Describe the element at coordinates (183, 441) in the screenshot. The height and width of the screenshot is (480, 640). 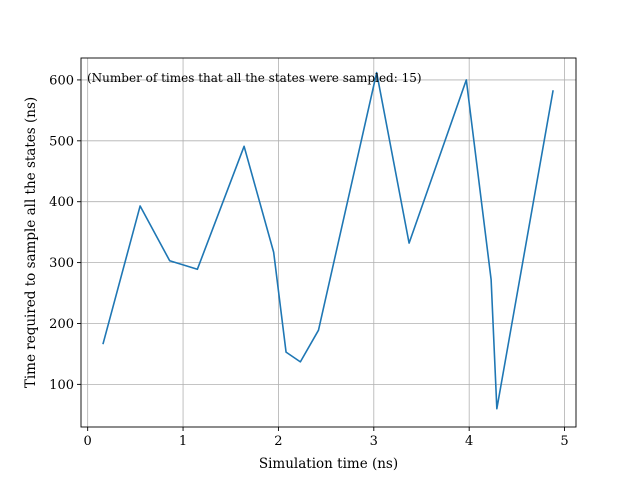
I see `x-tick-label: 1` at that location.